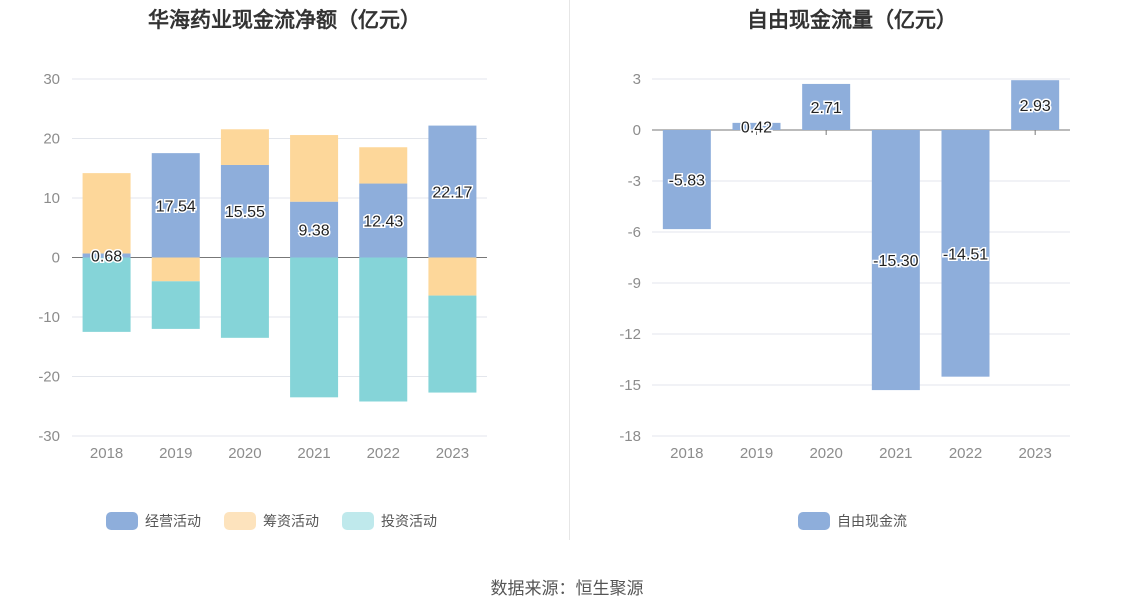  Describe the element at coordinates (872, 521) in the screenshot. I see `legend-label: 自由现金流` at that location.